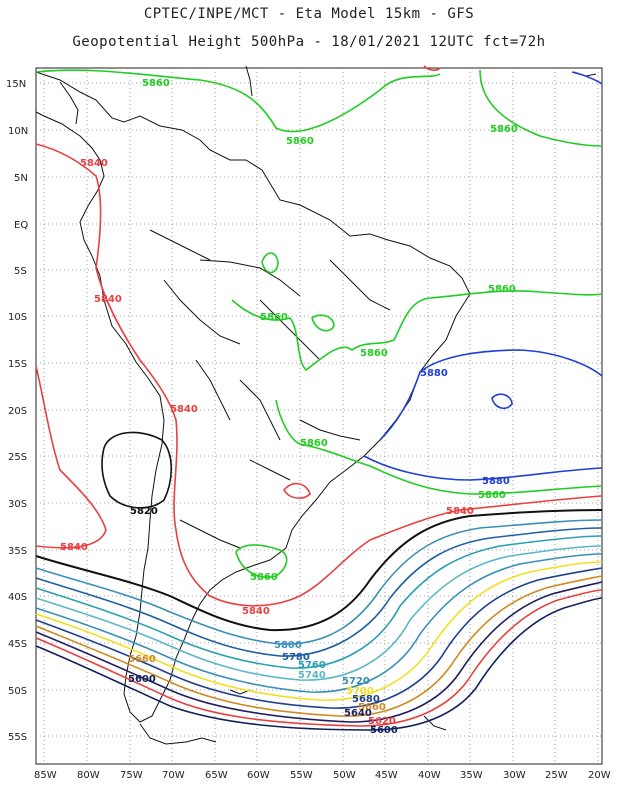 The width and height of the screenshot is (618, 800). I want to click on contour-5860-blob3, so click(261, 561).